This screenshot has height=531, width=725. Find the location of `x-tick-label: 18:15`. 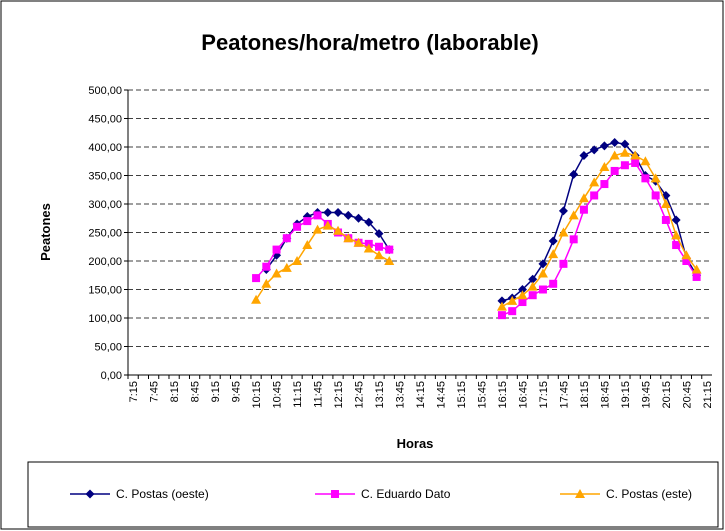

x-tick-label: 18:15 is located at coordinates (585, 395).